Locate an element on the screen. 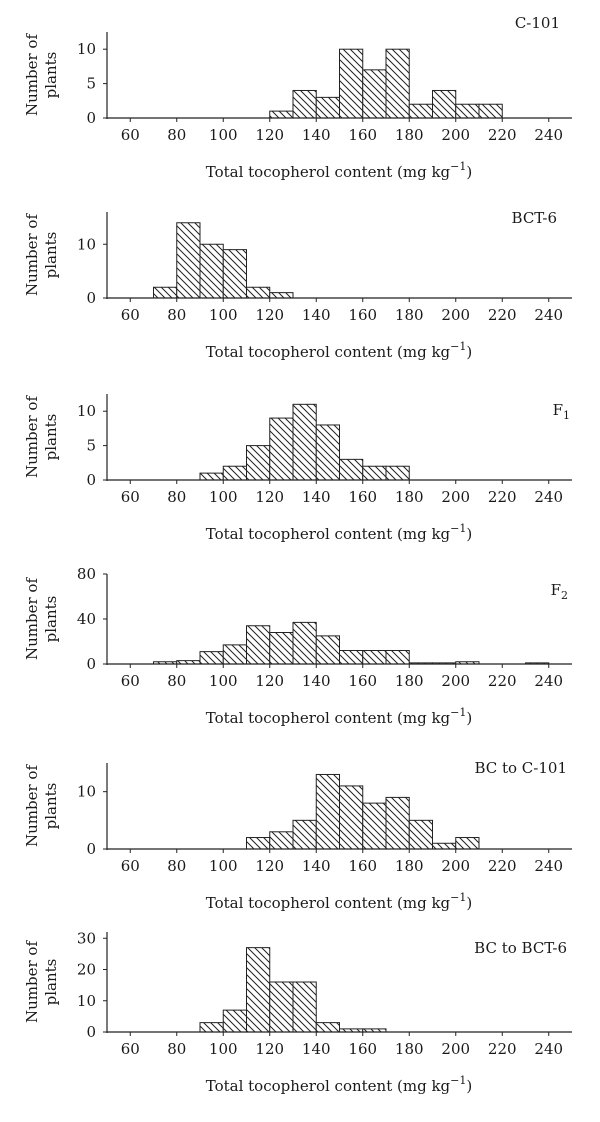 This screenshot has height=1122, width=600. panel-label-text: BC to C-101 is located at coordinates (520, 768).